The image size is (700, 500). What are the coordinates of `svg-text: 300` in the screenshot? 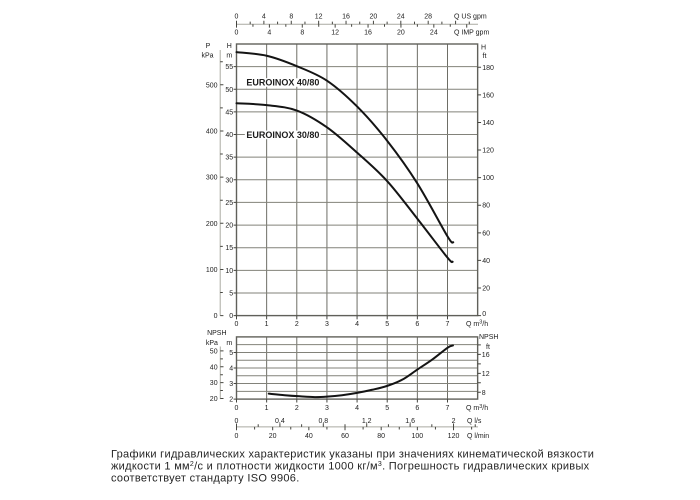 It's located at (212, 178).